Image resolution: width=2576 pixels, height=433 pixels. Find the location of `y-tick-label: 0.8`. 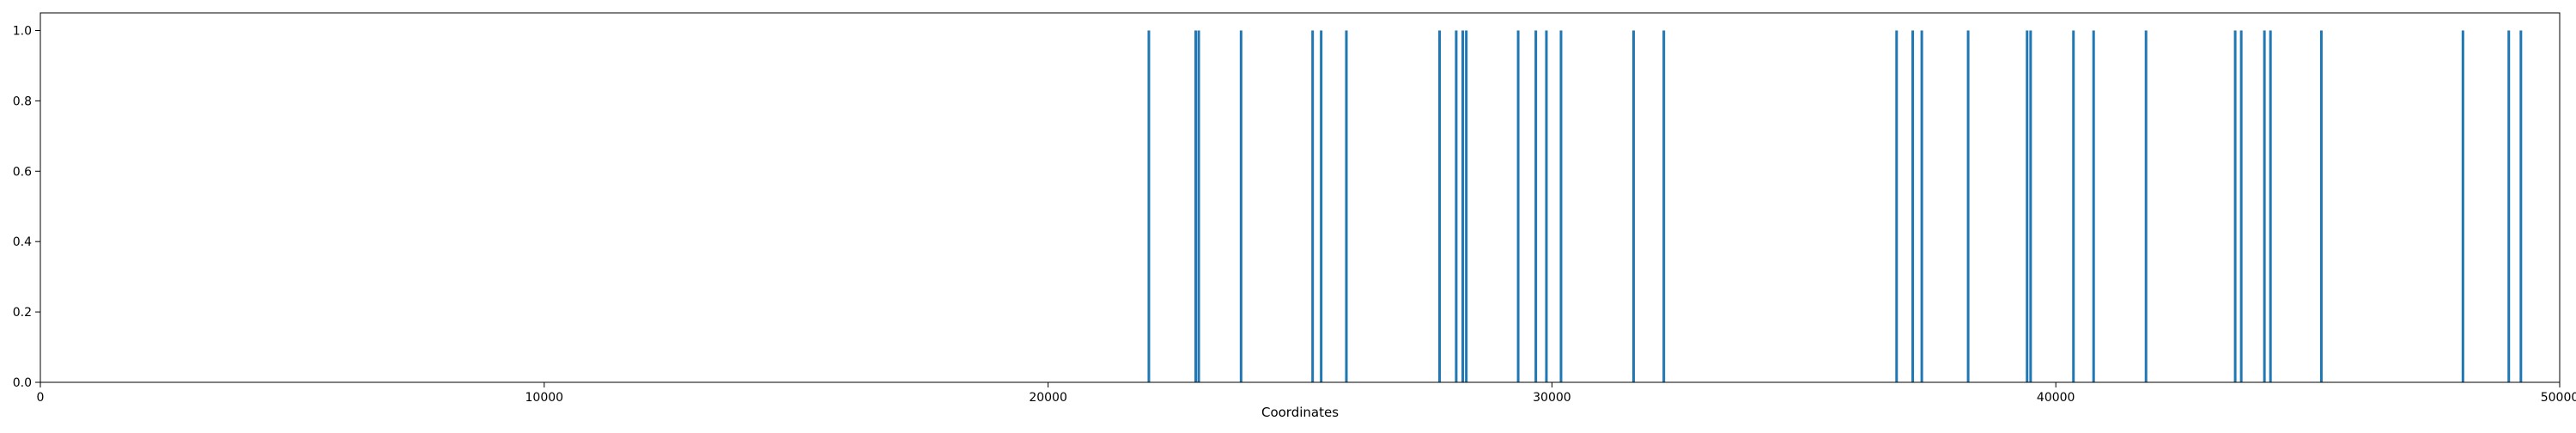

y-tick-label: 0.8 is located at coordinates (23, 101).